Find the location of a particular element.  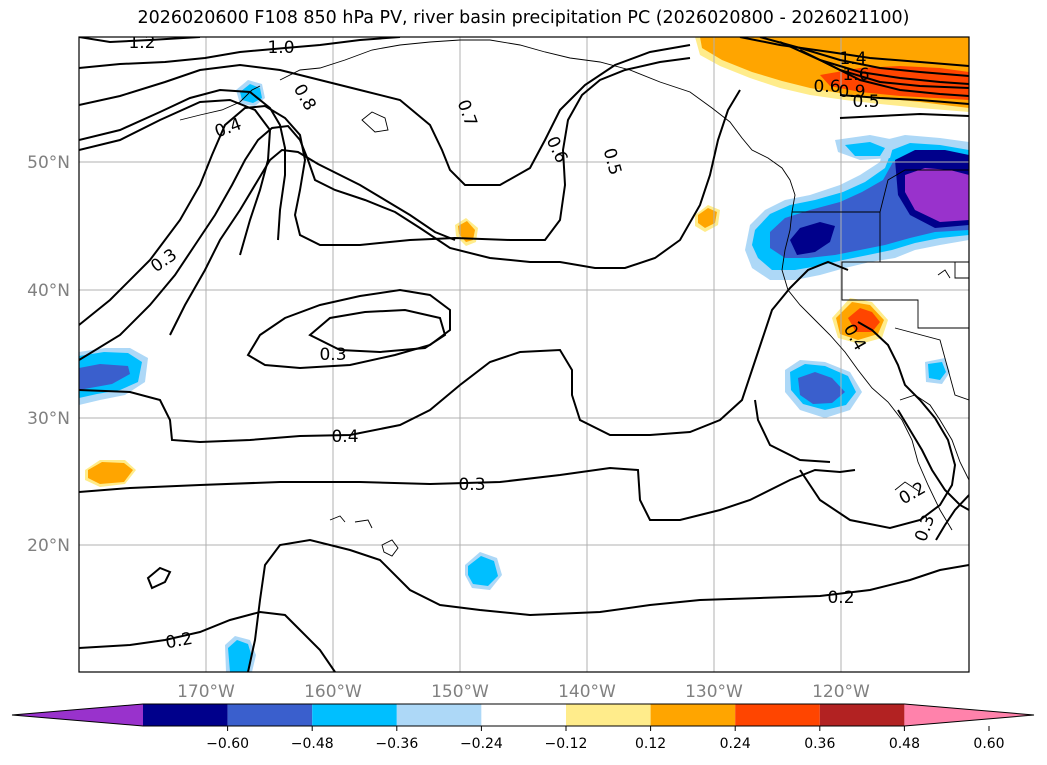

colorbar-tick-label: −0.12 is located at coordinates (566, 744).